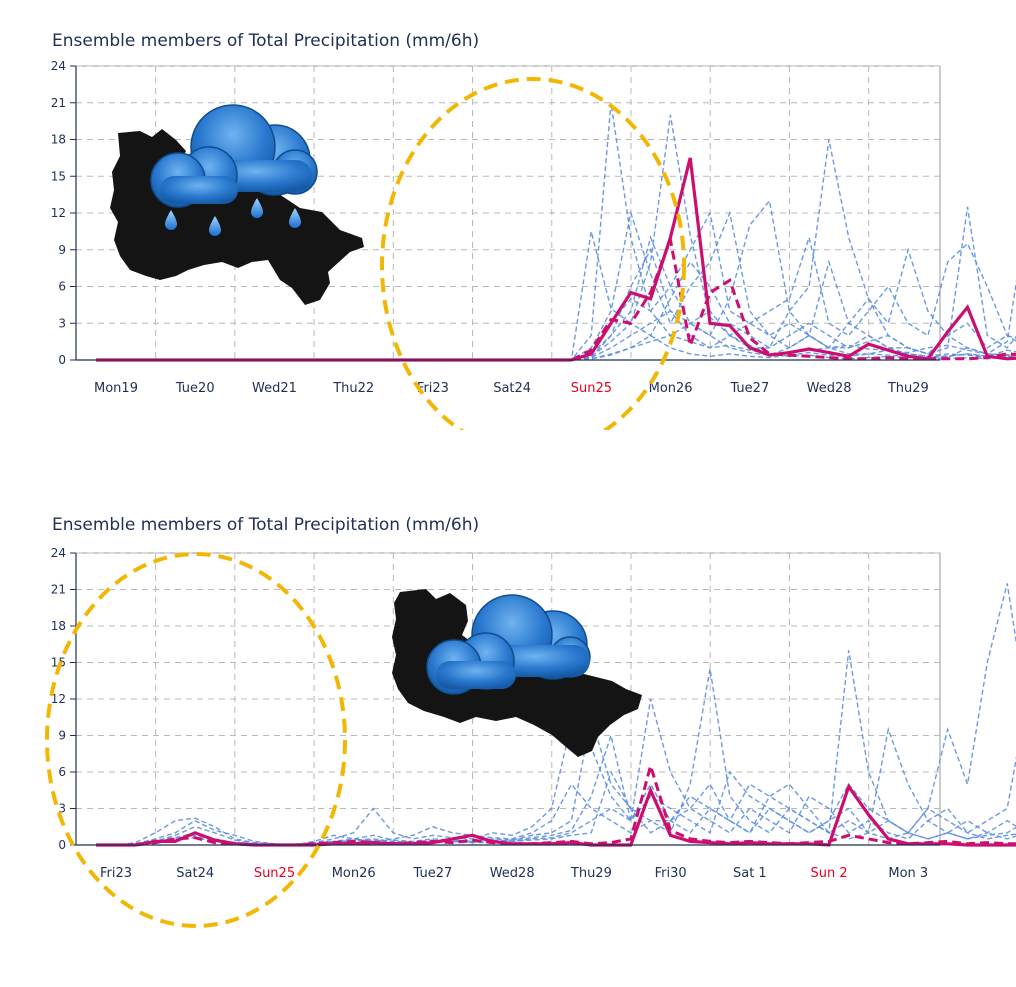 Image resolution: width=1016 pixels, height=987 pixels. I want to click on x-tick-label: Fri30, so click(671, 873).